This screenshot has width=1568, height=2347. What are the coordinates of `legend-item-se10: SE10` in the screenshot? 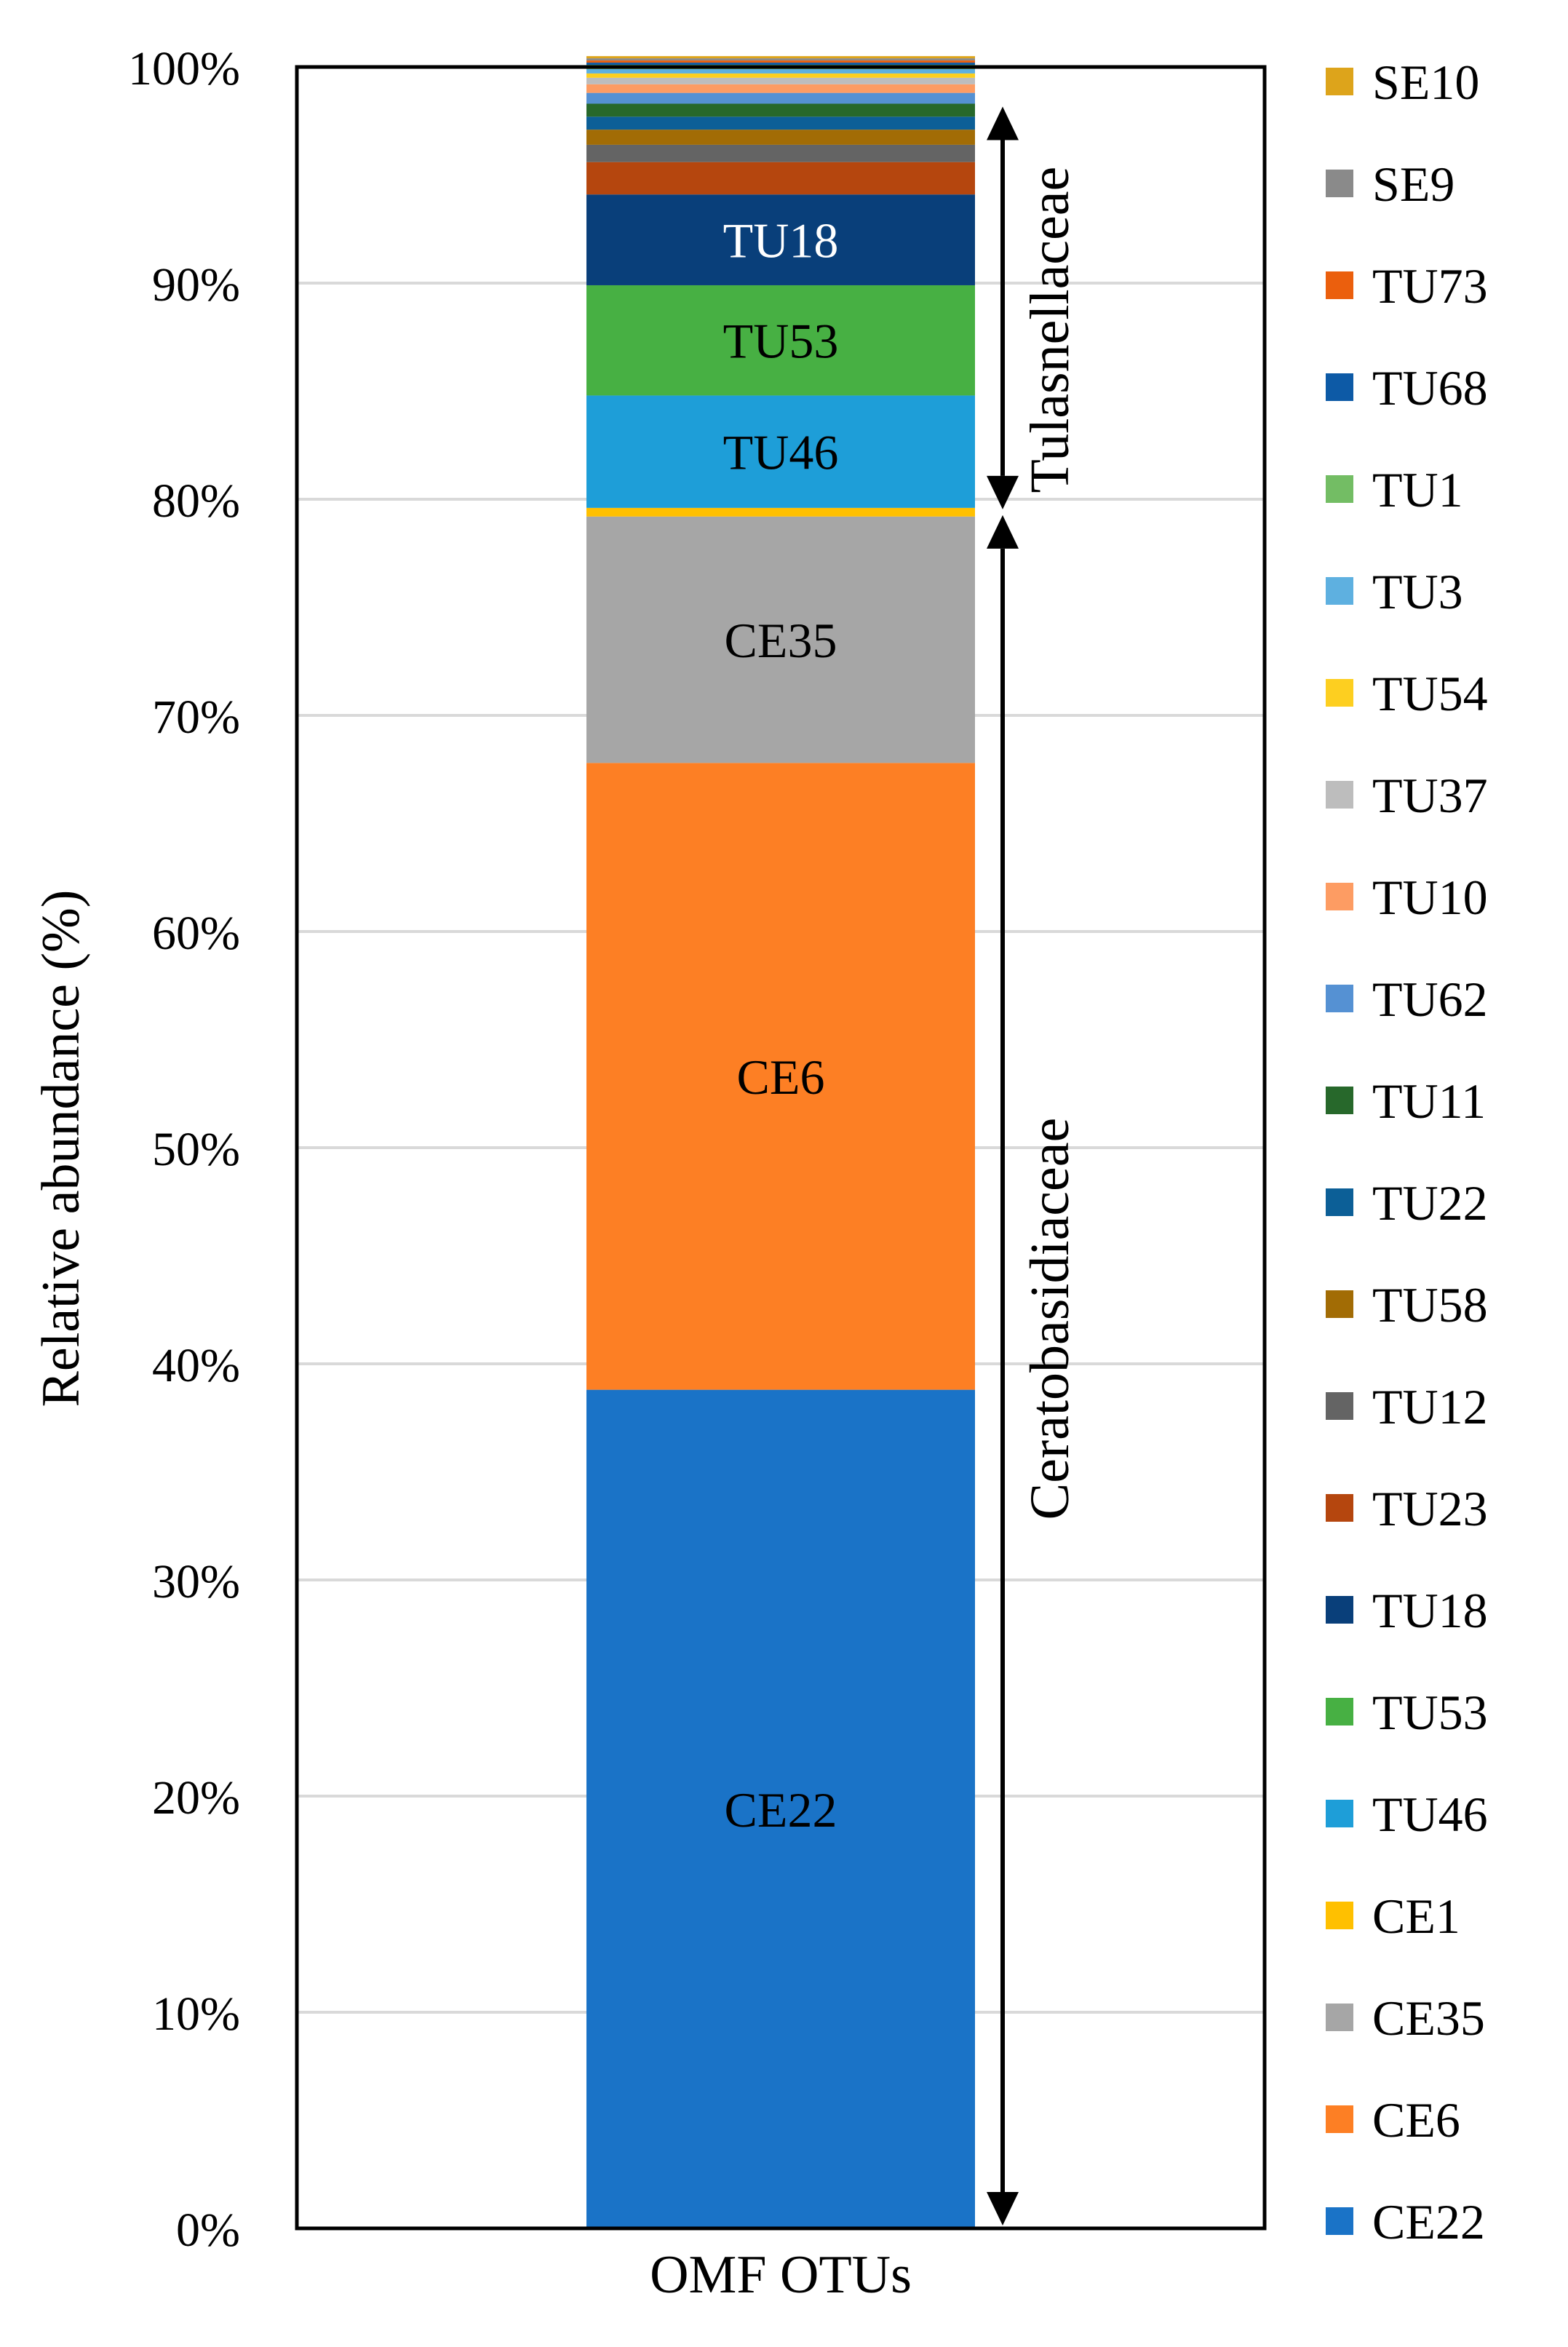 It's located at (1402, 82).